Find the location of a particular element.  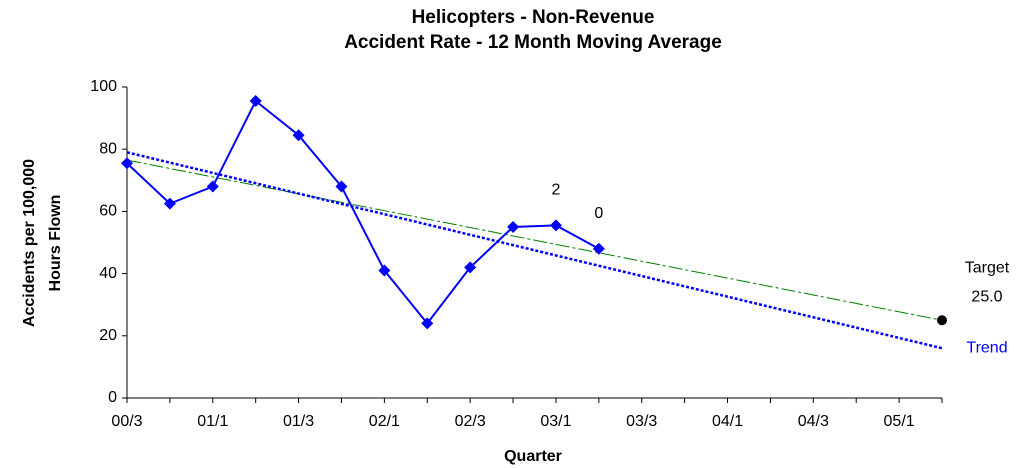

x-tick-label: 00/3 is located at coordinates (126, 421).